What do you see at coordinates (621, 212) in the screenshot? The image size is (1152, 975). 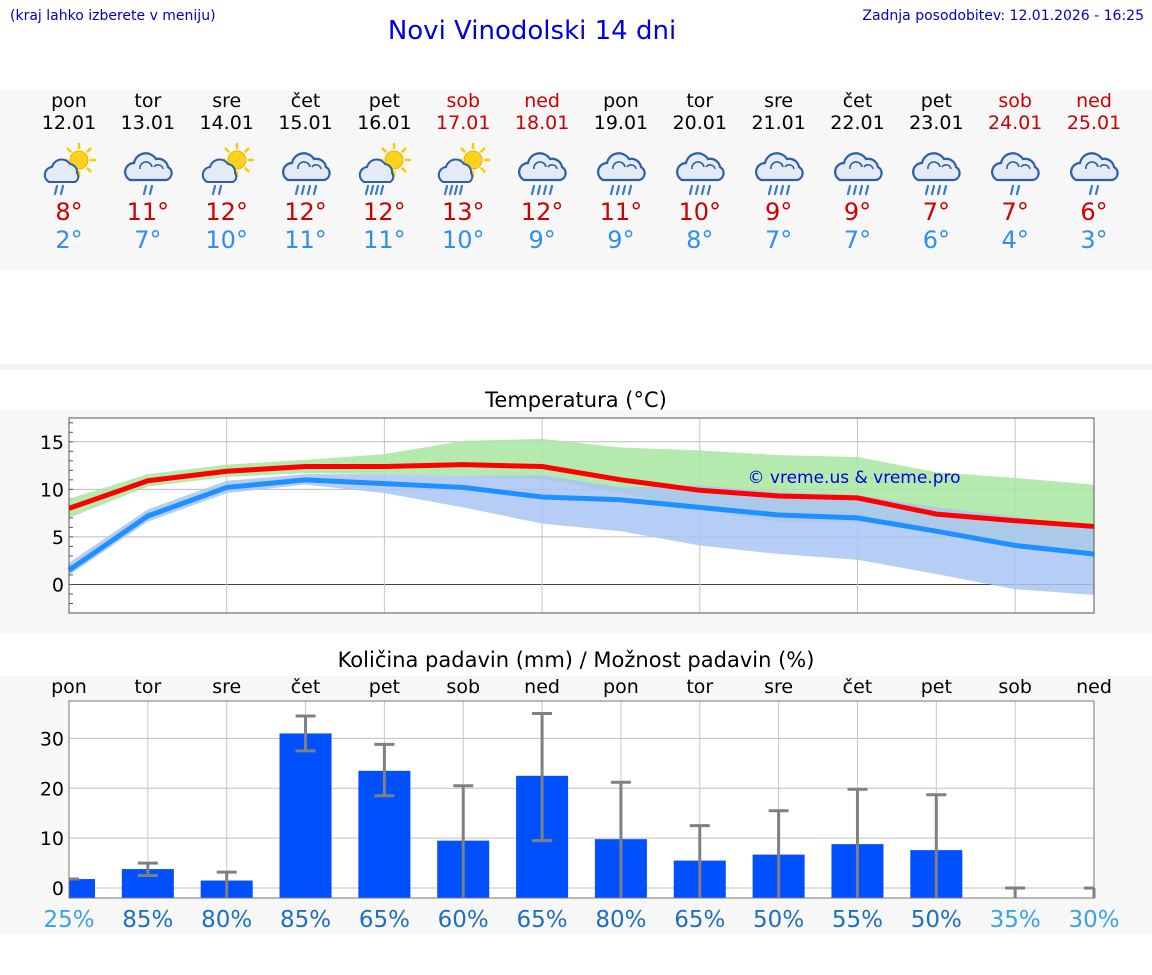 I see `temp-max: 11°` at bounding box center [621, 212].